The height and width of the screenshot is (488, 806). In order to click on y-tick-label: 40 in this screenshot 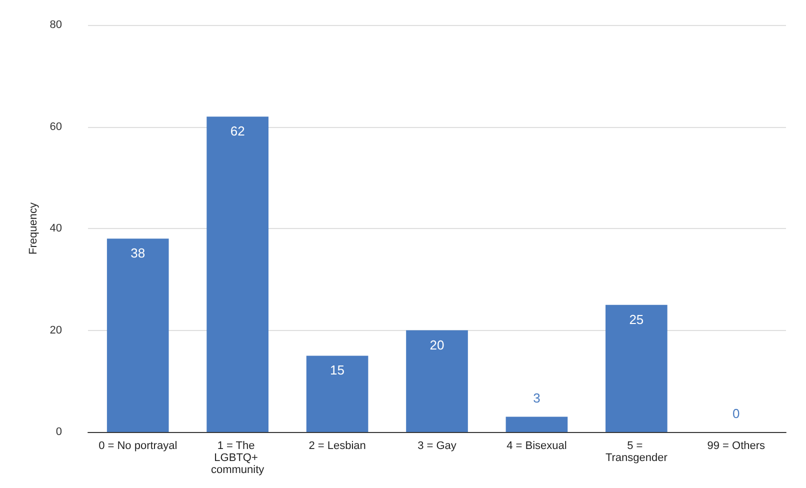, I will do `click(56, 228)`.